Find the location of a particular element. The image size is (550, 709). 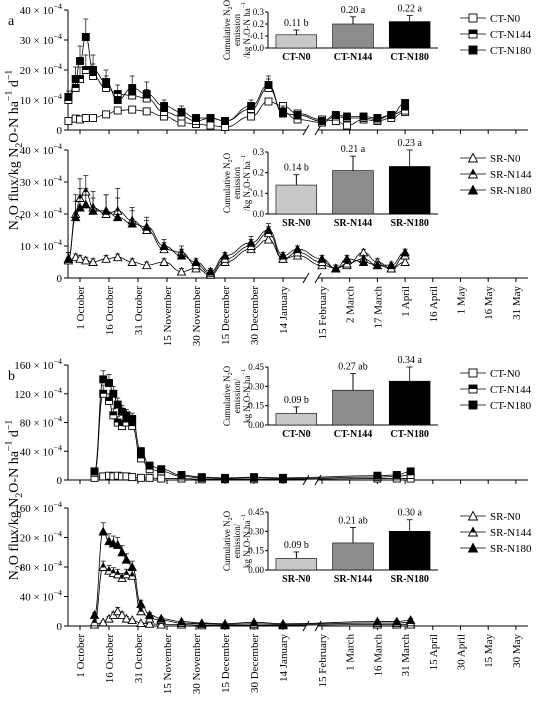

y-tick-label-main: 40 × 10 is located at coordinates (37, 151).